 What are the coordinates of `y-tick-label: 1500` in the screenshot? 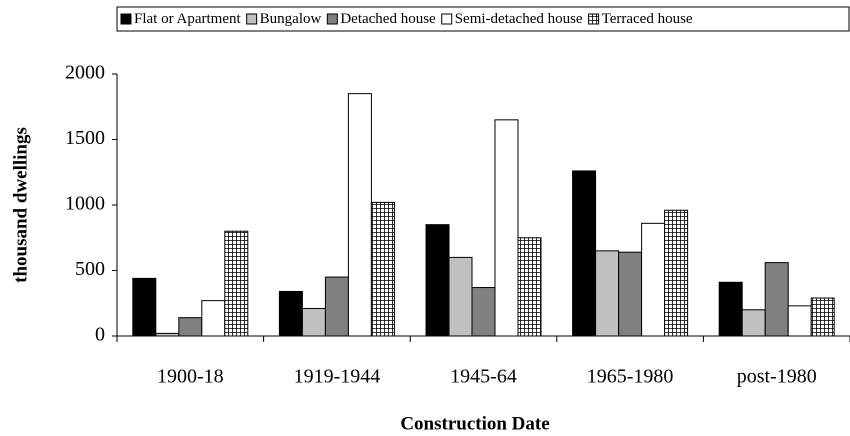 It's located at (85, 138).